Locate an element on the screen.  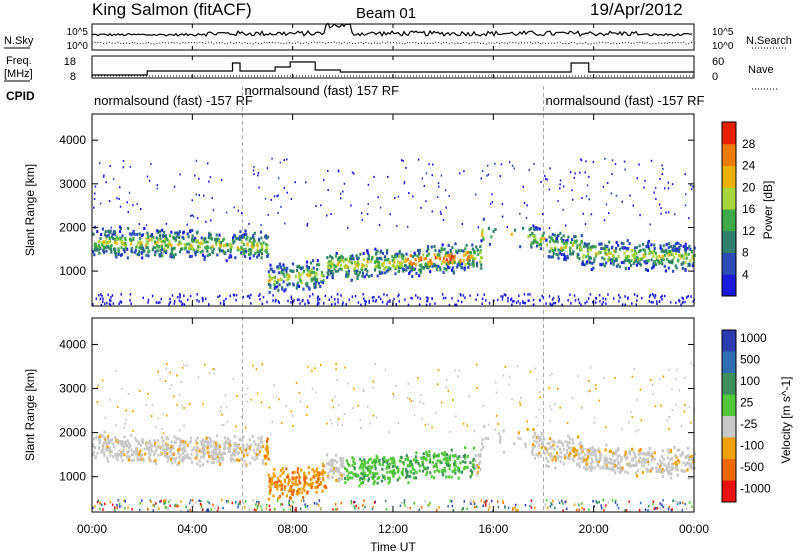
power-ylabel: Slant Range [km] is located at coordinates (30, 210).